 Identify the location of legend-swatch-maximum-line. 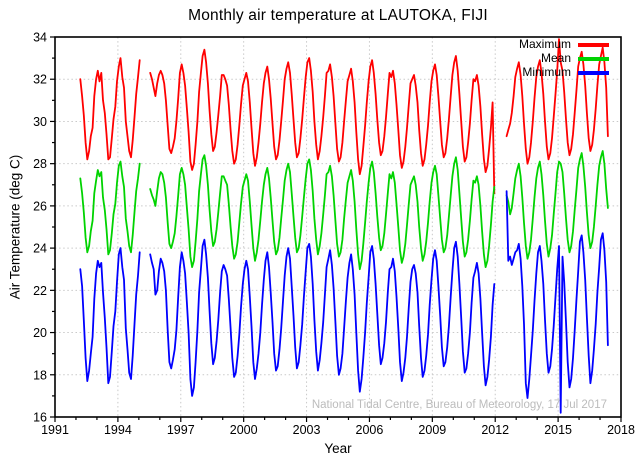
(593, 44).